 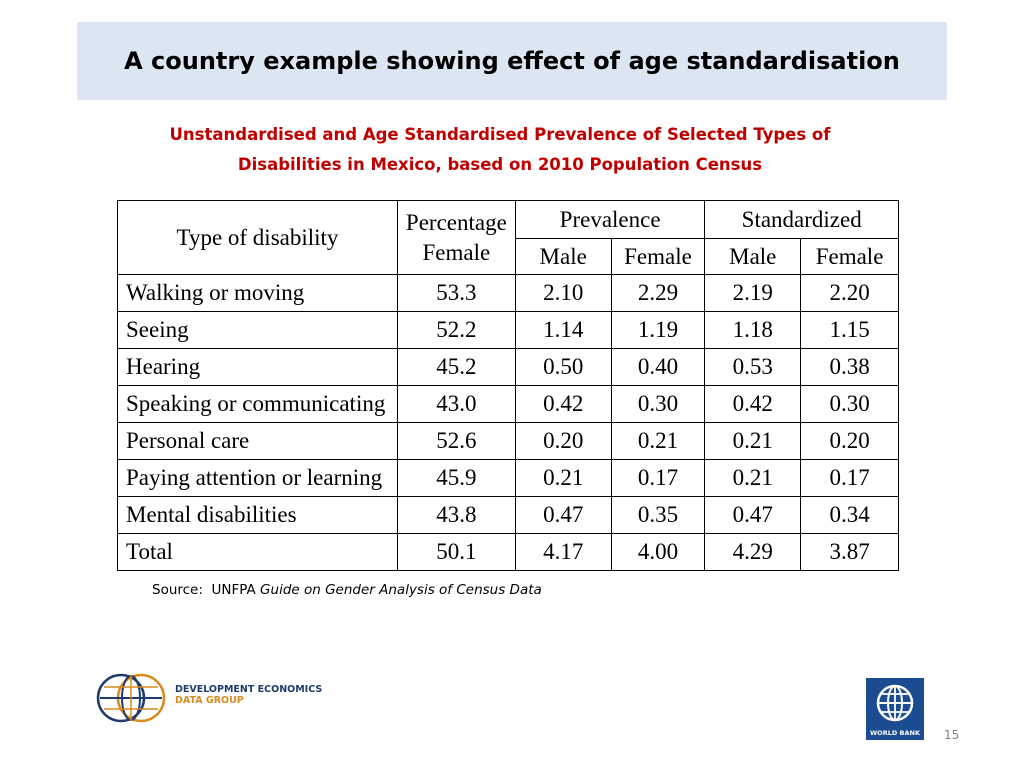 I want to click on cell-pct-female: 43.8, so click(x=456, y=515).